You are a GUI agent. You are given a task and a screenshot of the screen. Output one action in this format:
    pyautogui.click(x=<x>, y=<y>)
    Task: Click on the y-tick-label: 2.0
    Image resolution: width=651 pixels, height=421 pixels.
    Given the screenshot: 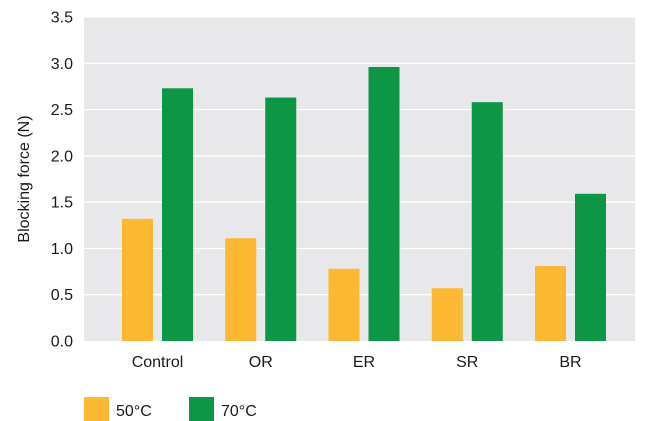 What is the action you would take?
    pyautogui.click(x=62, y=156)
    